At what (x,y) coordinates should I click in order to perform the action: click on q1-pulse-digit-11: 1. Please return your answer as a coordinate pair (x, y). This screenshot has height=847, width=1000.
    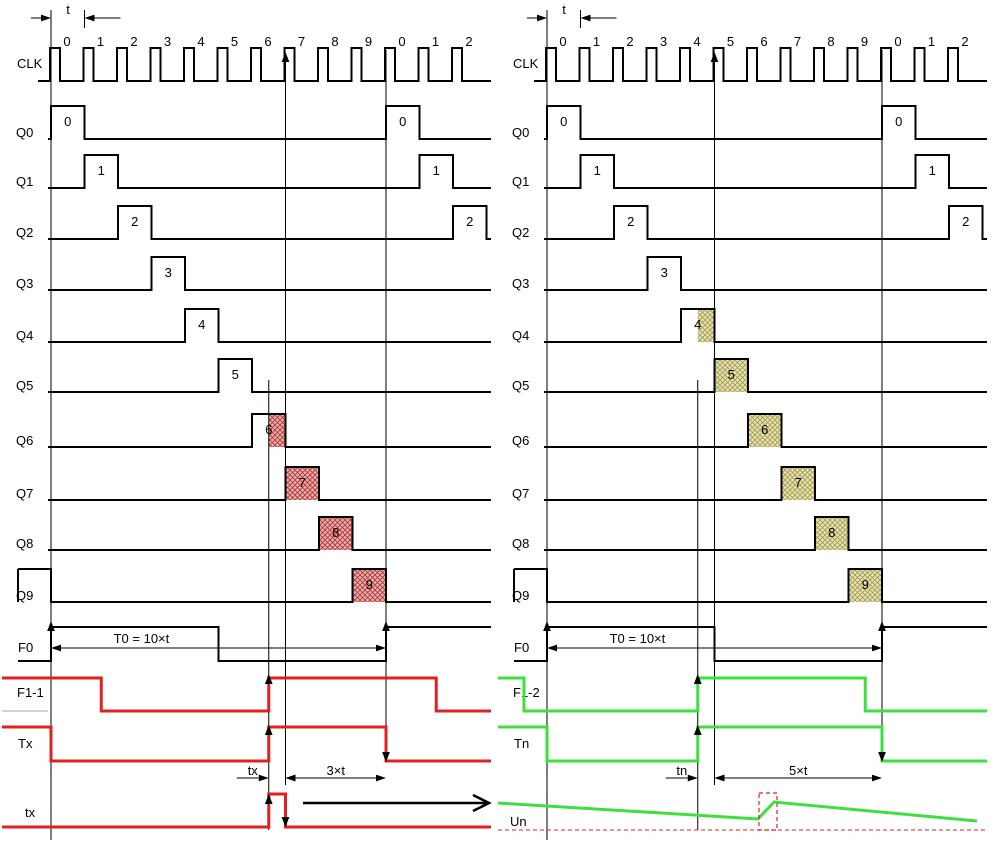
    Looking at the image, I should click on (436, 170).